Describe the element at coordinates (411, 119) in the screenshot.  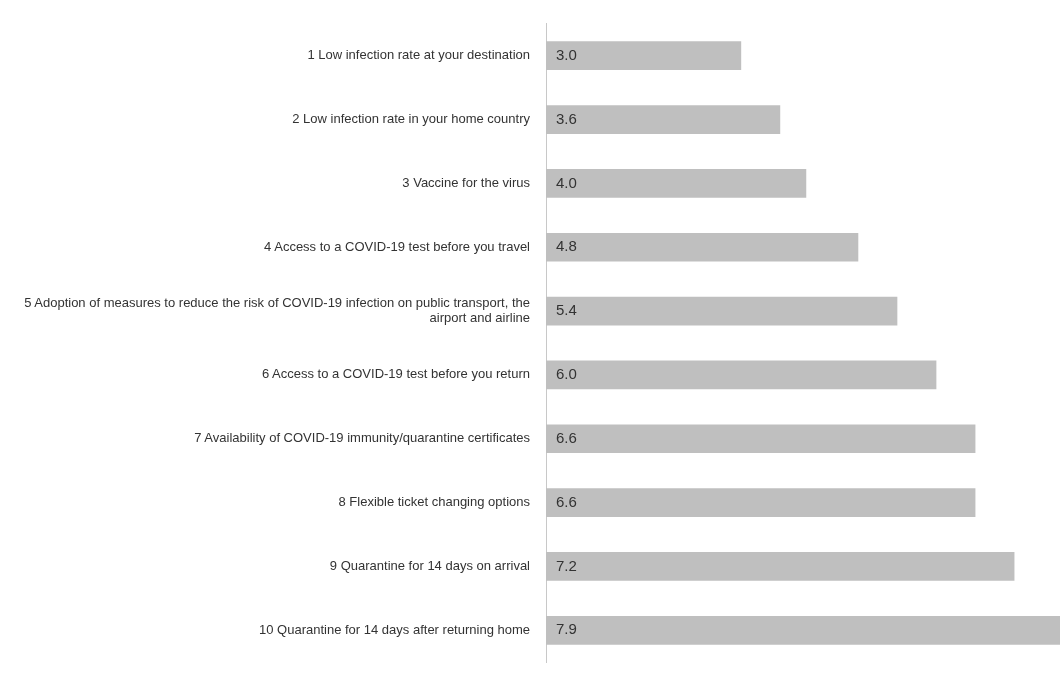
I see `y-tick-label: 2 Low infection rate in your home country` at that location.